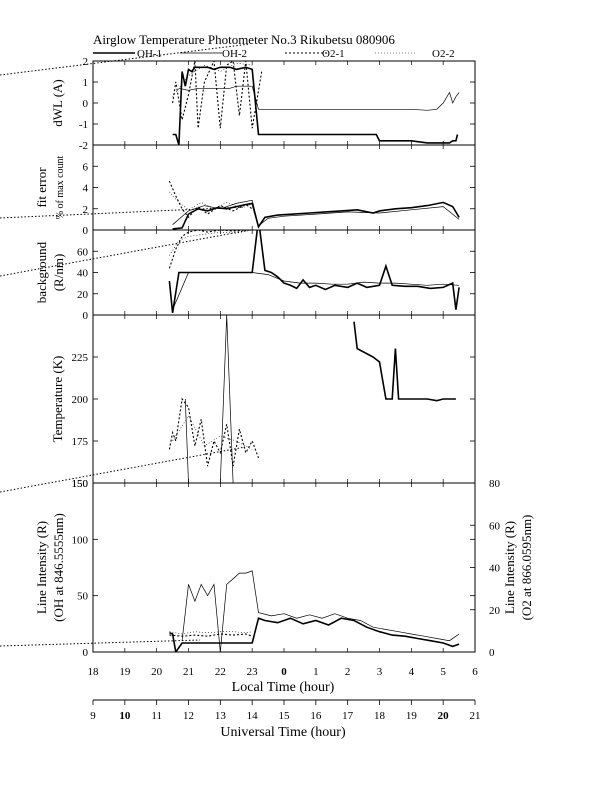 The height and width of the screenshot is (792, 612). I want to click on y-axis-label: Temperature (K), so click(57, 399).